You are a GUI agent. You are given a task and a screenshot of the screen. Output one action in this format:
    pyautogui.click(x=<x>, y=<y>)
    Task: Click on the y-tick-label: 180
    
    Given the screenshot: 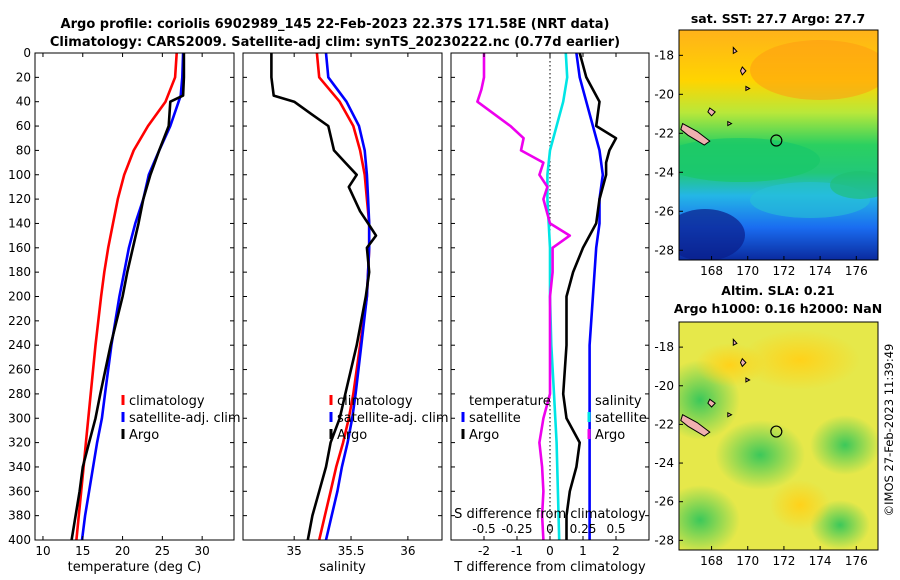 What is the action you would take?
    pyautogui.click(x=19, y=272)
    